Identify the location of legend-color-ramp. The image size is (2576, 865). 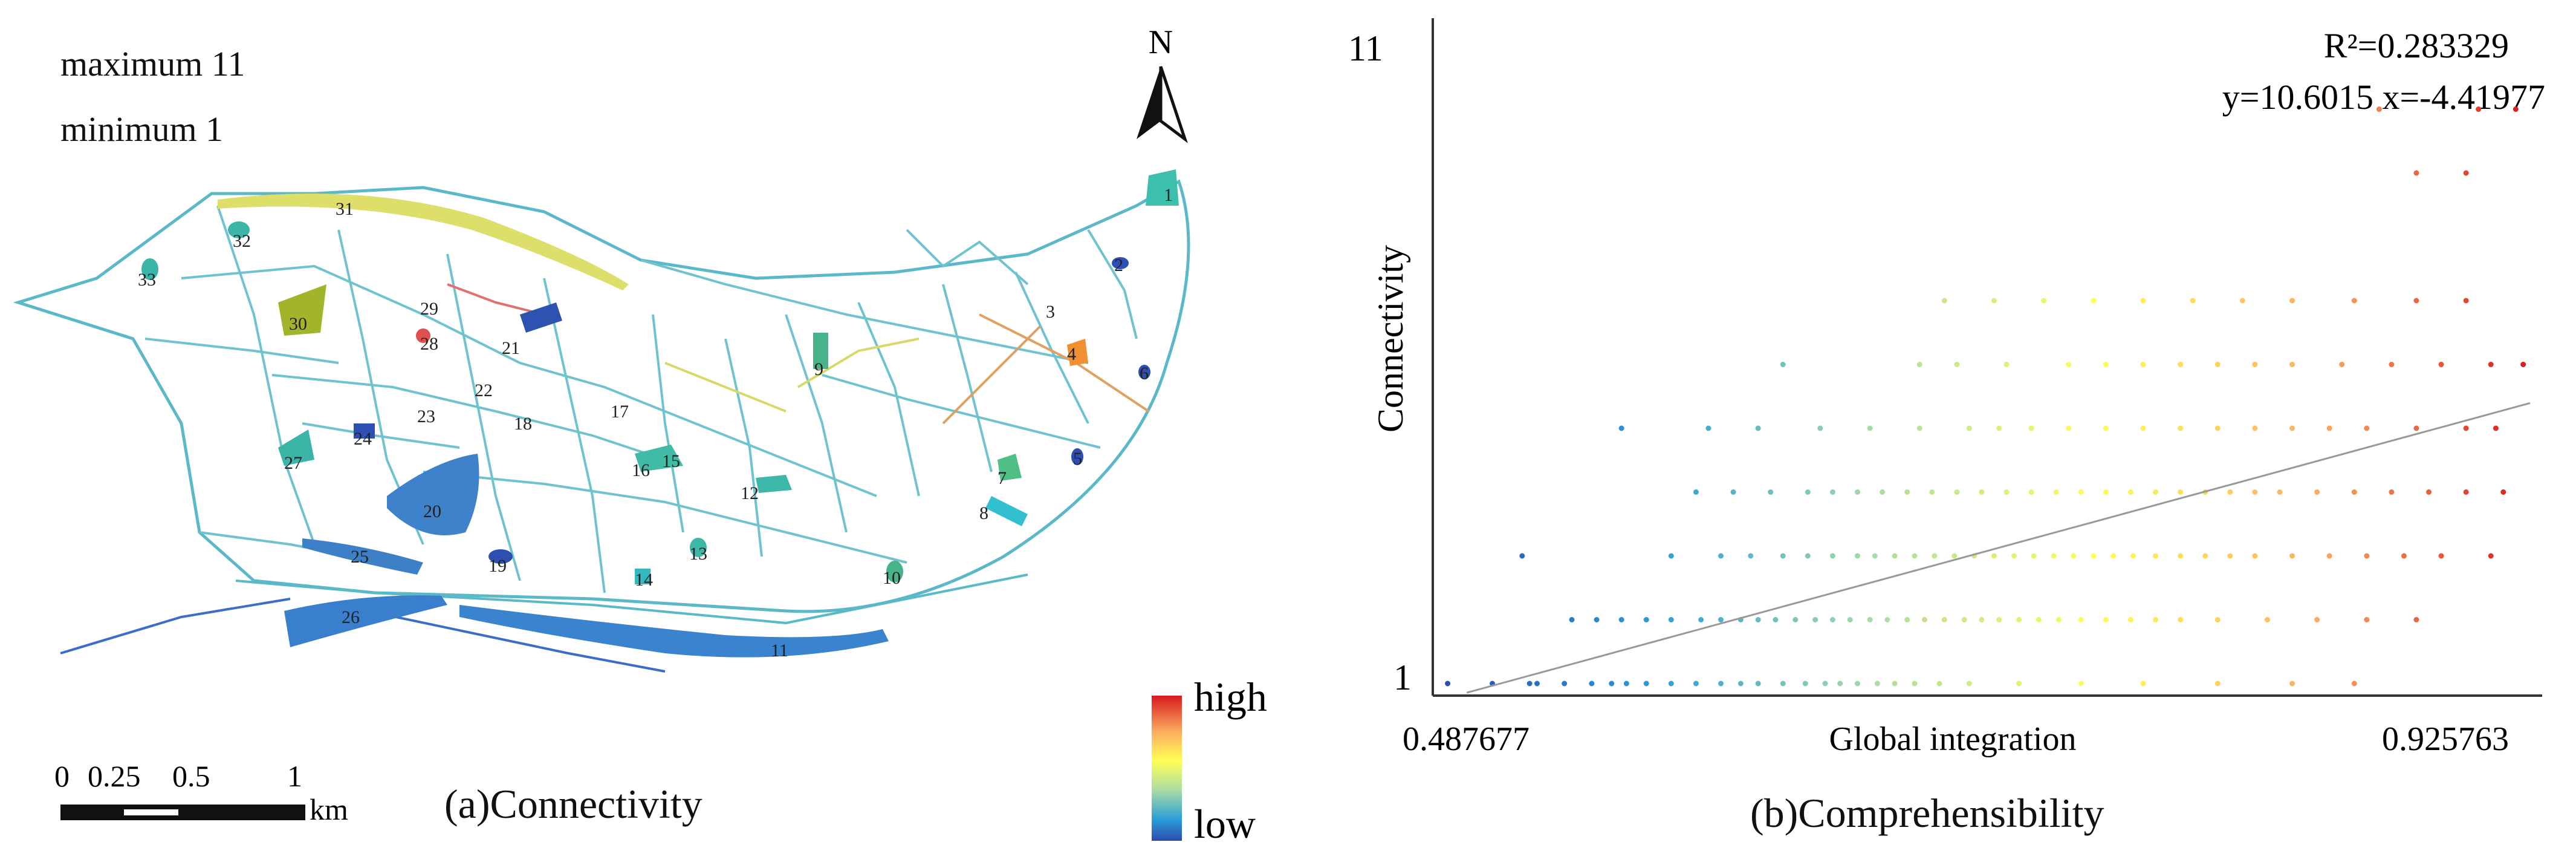
(1167, 768).